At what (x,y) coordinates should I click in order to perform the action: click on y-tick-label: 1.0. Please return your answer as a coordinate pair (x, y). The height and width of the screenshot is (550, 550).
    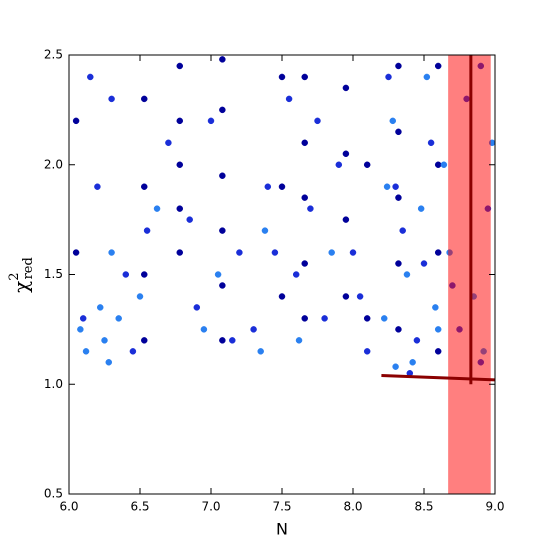
    Looking at the image, I should click on (53, 384).